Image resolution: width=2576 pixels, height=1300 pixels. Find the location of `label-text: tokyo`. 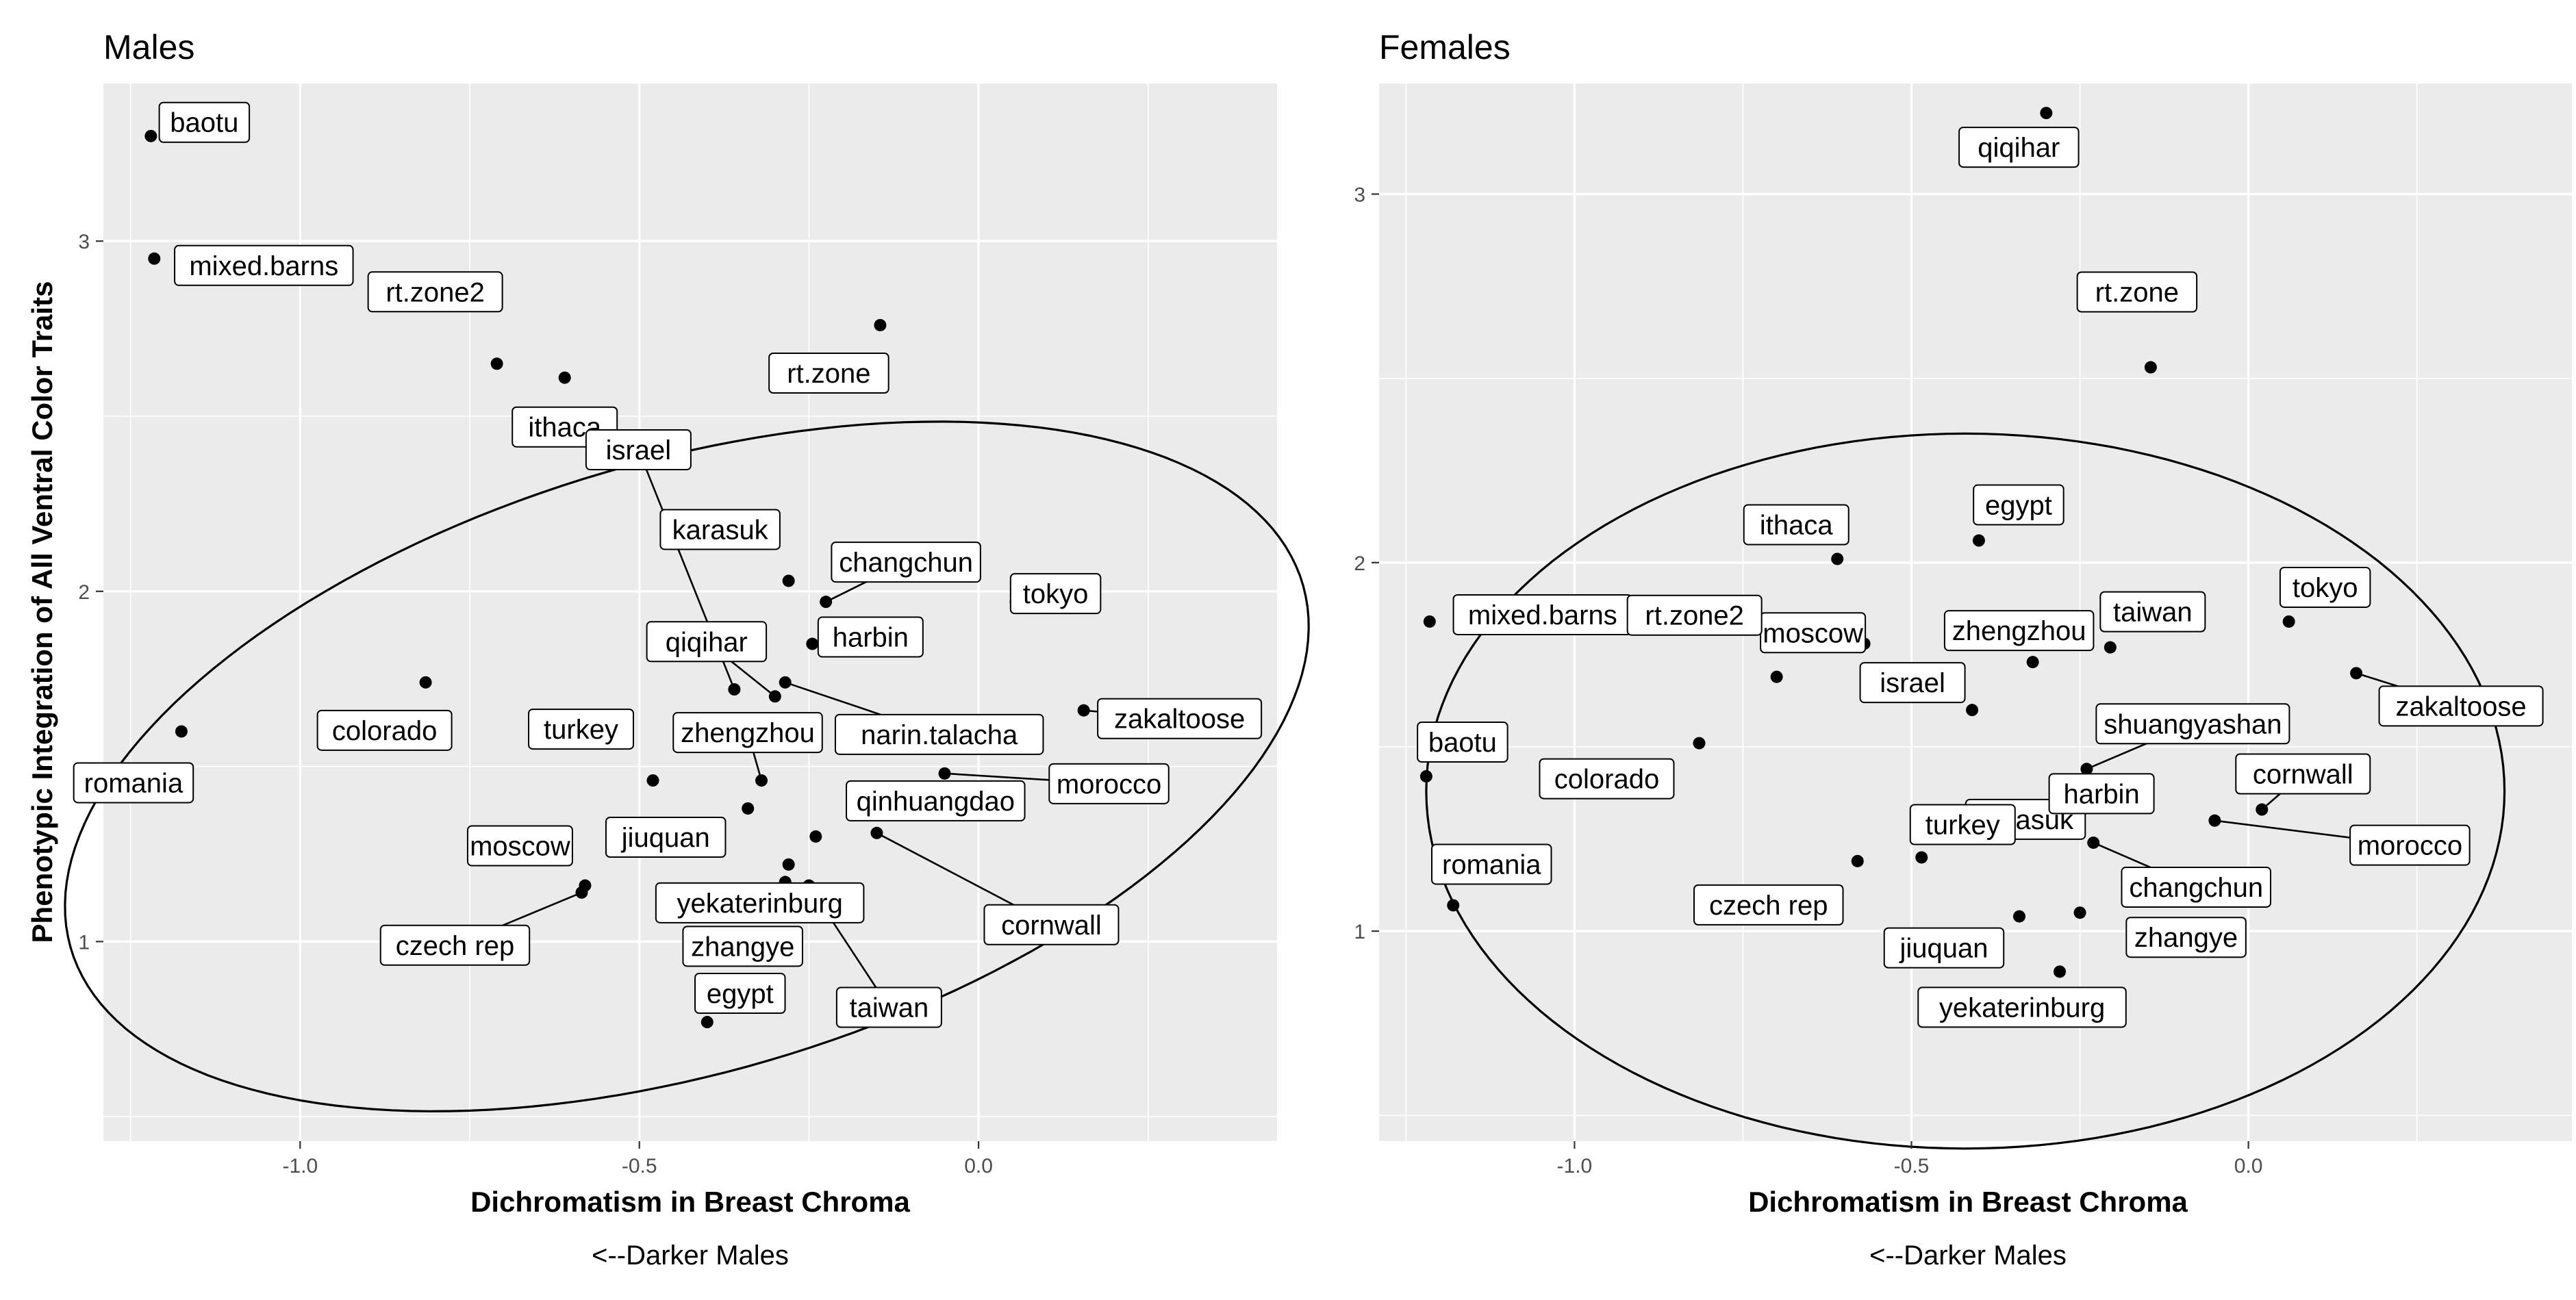

label-text: tokyo is located at coordinates (1056, 594).